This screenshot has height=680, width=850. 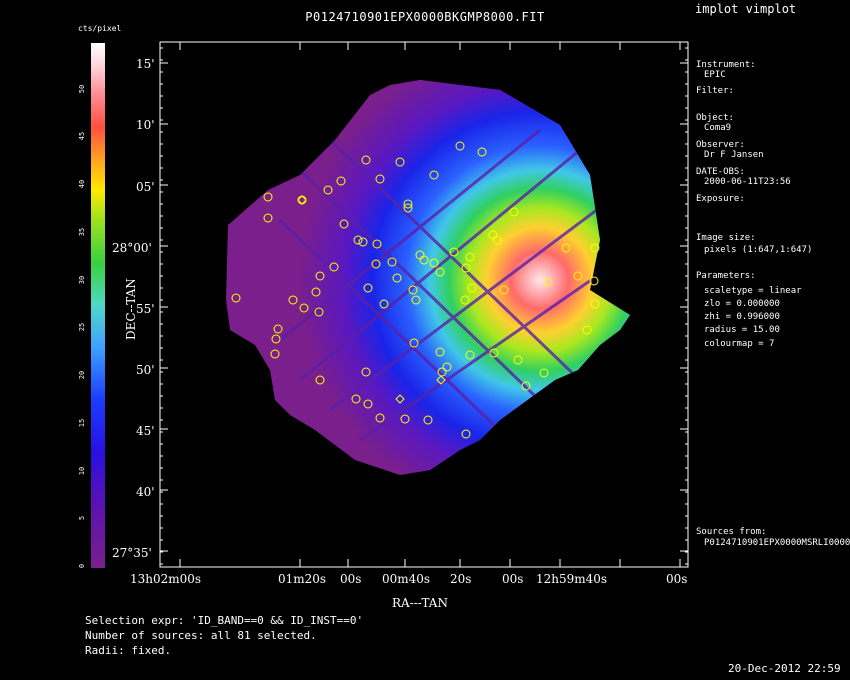 I want to click on observer-label: Observer:, so click(x=720, y=145).